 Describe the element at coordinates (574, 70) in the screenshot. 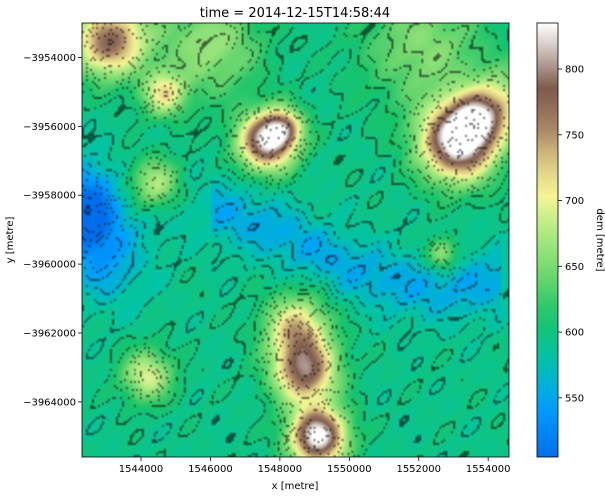

I see `colorbar-tick-label: 800` at that location.